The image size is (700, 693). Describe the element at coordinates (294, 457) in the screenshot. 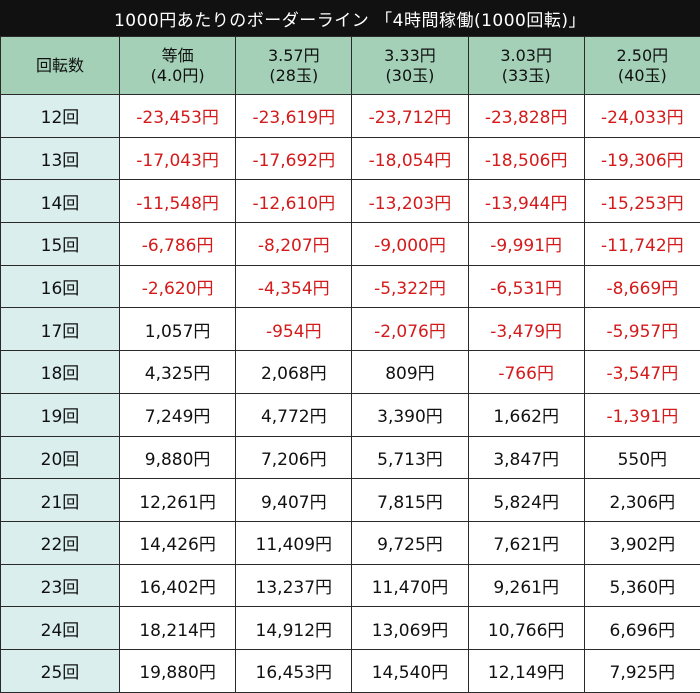

I see `table-cell-value: 7,206円` at that location.